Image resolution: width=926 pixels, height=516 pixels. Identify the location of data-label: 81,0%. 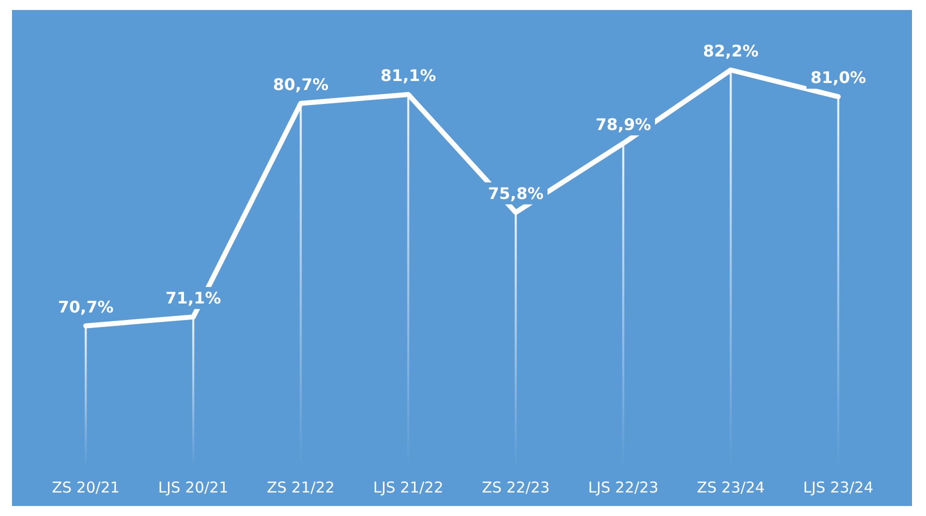
(838, 78).